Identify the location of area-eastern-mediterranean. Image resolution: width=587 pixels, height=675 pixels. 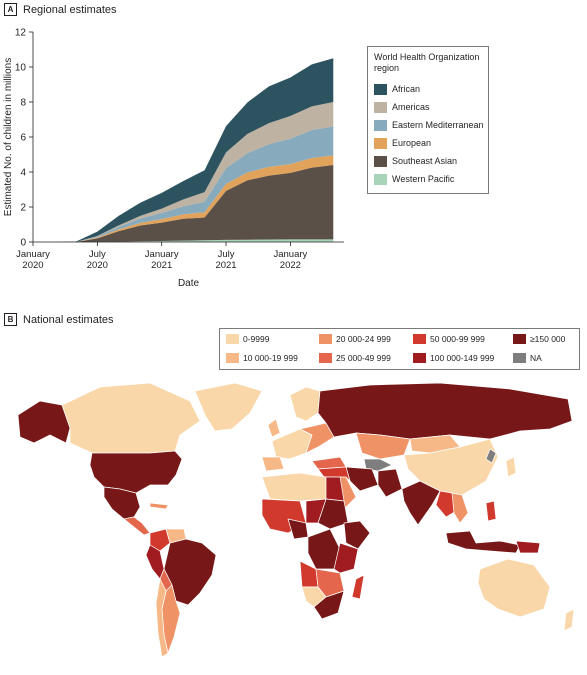
(183, 184).